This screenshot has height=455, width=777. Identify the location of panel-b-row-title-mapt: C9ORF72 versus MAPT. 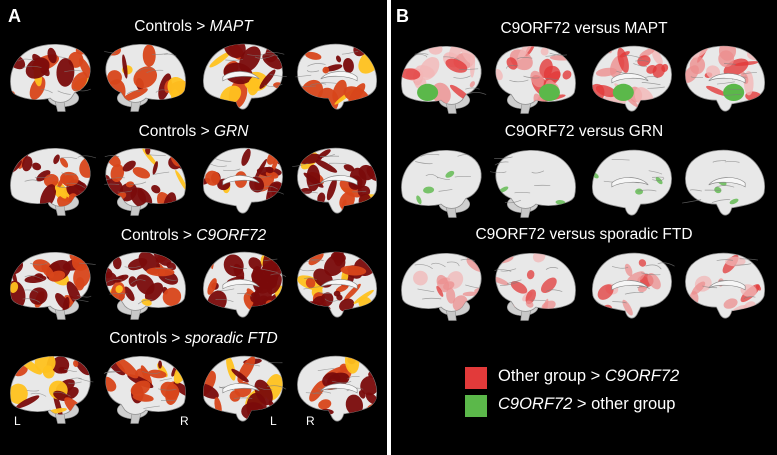
(584, 28).